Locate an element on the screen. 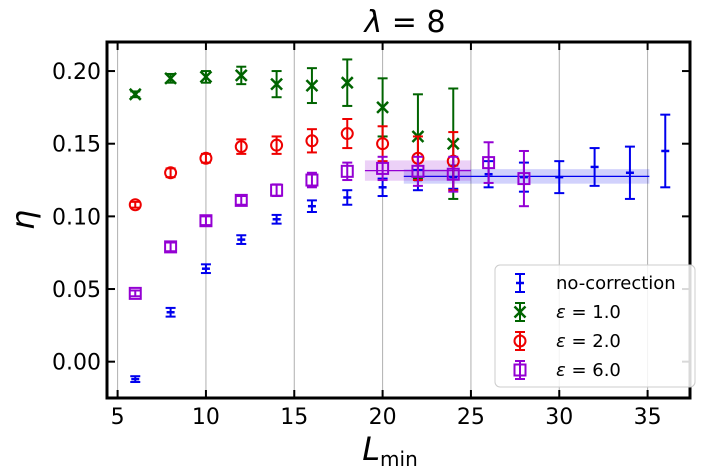 Image resolution: width=710 pixels, height=473 pixels. legend-entry: ε = 2.0 is located at coordinates (567, 341).